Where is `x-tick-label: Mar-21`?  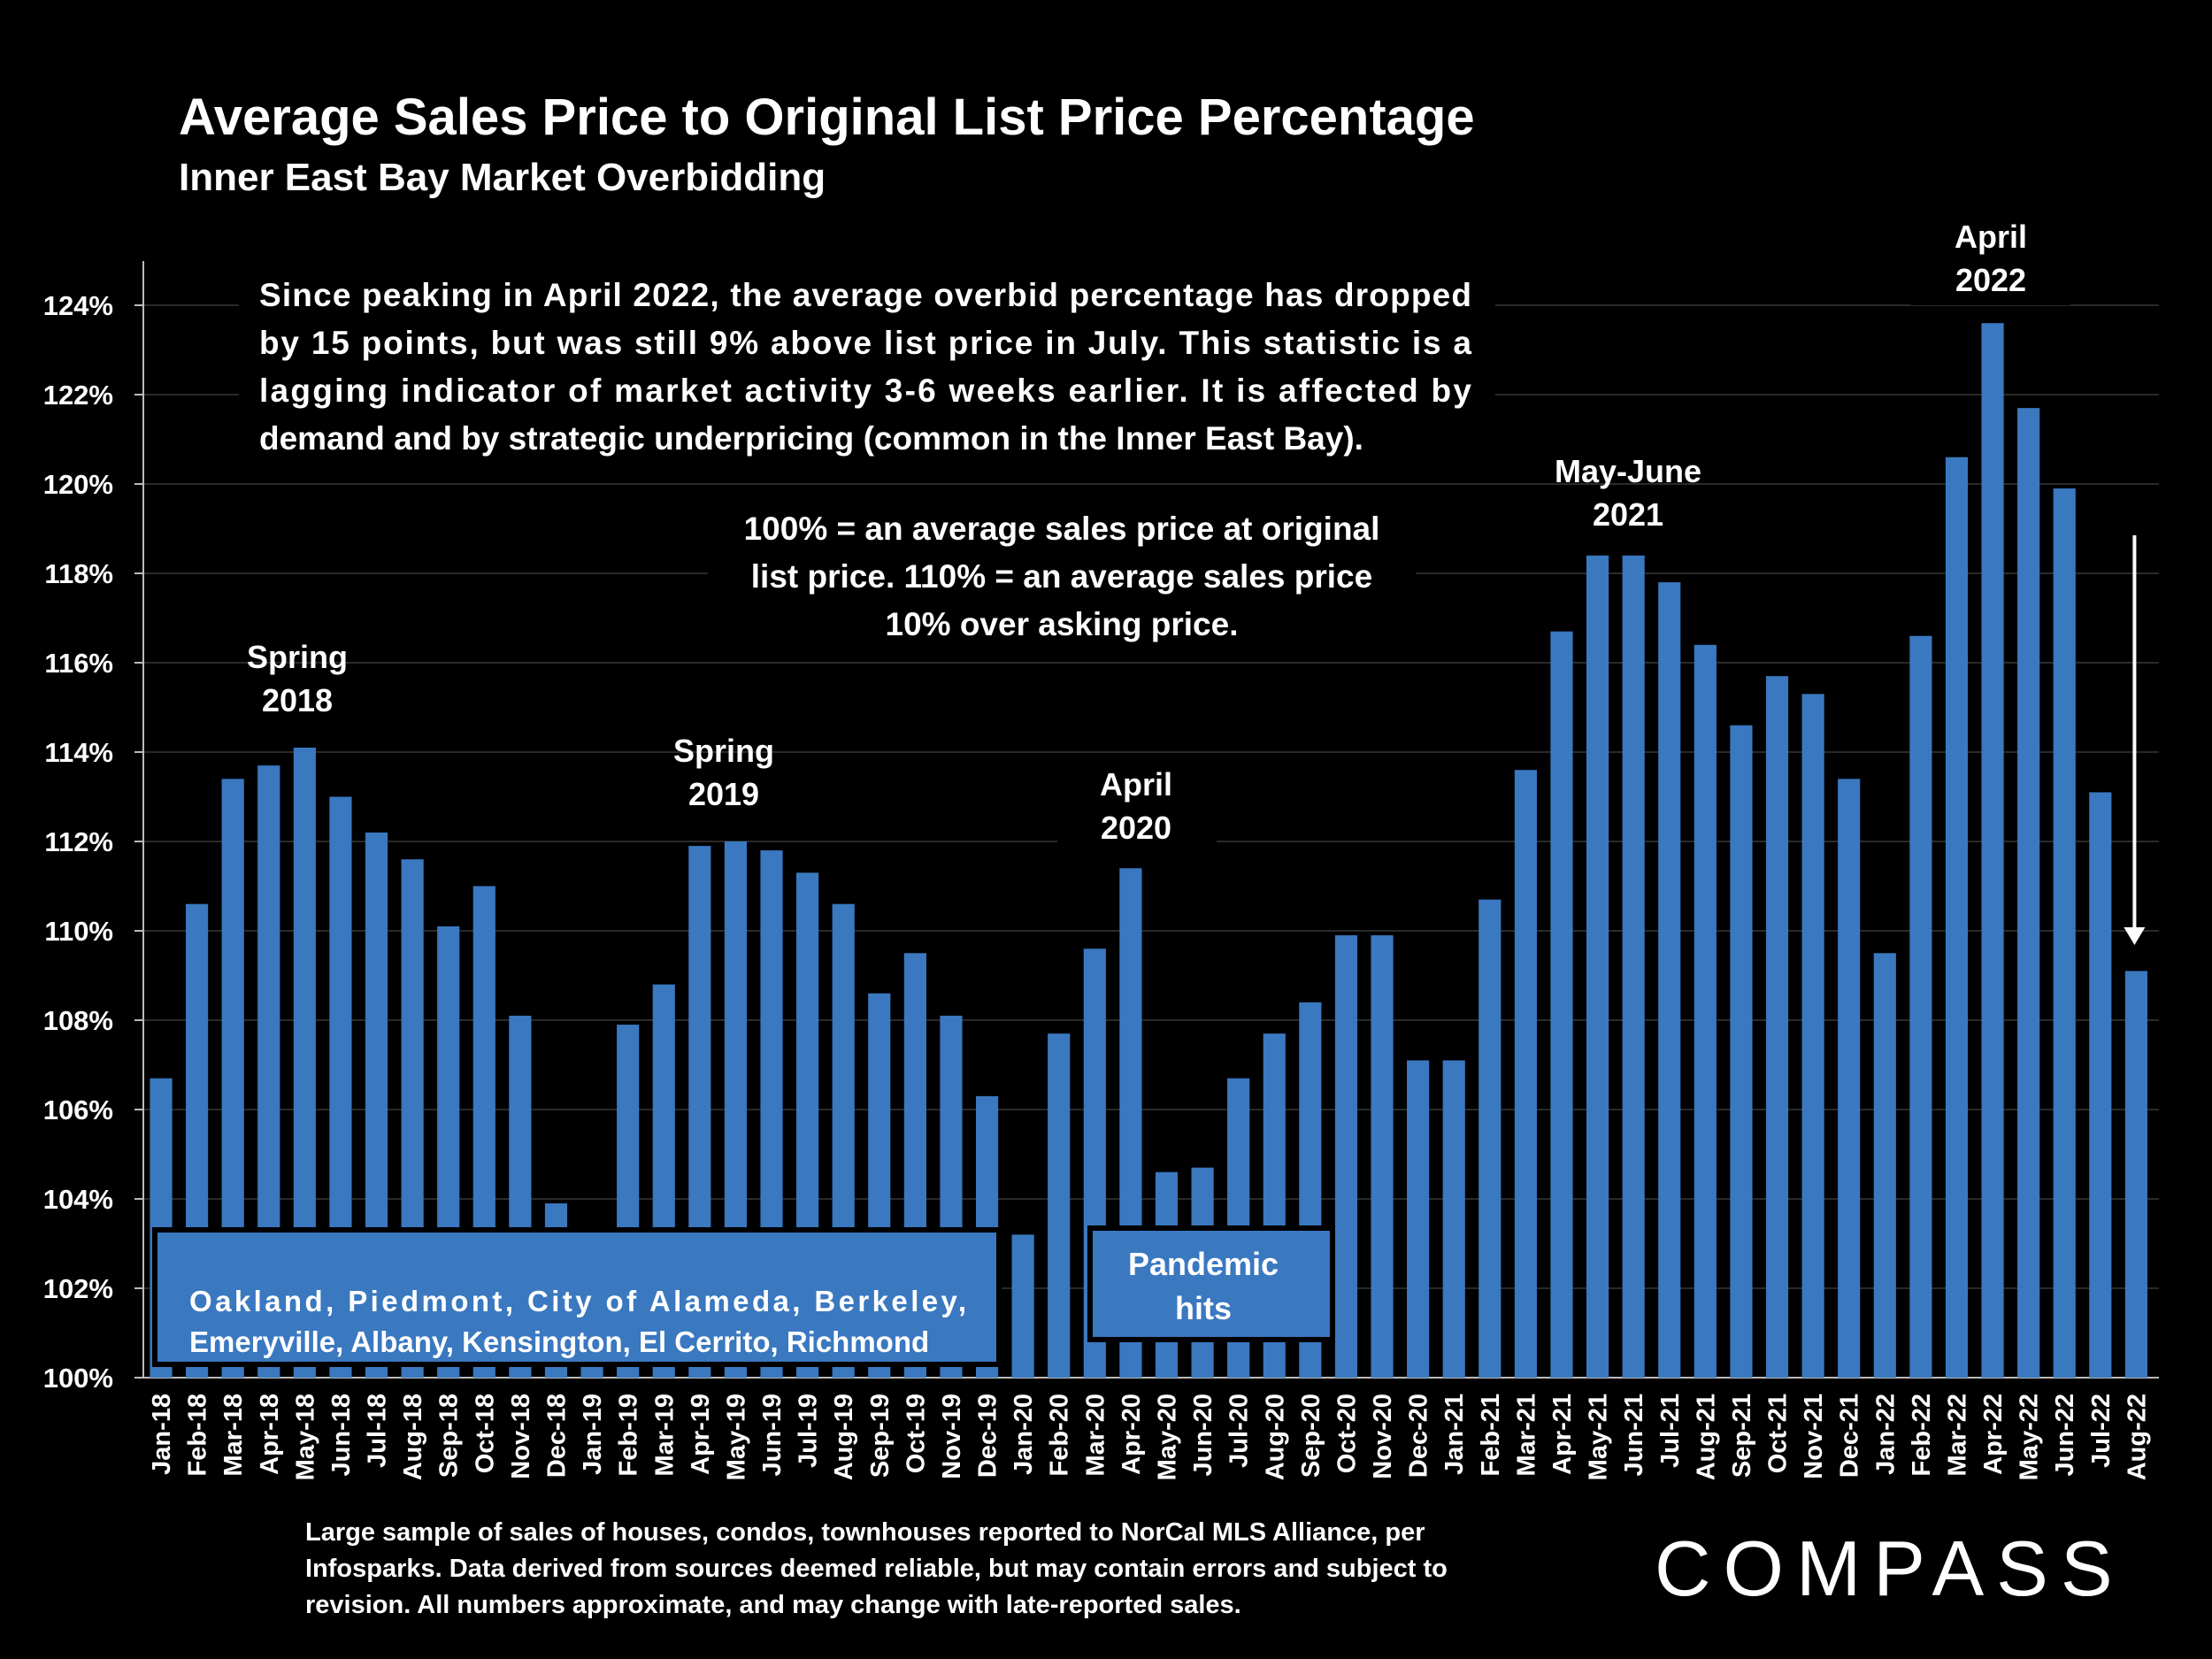
x-tick-label: Mar-21 is located at coordinates (1526, 1436).